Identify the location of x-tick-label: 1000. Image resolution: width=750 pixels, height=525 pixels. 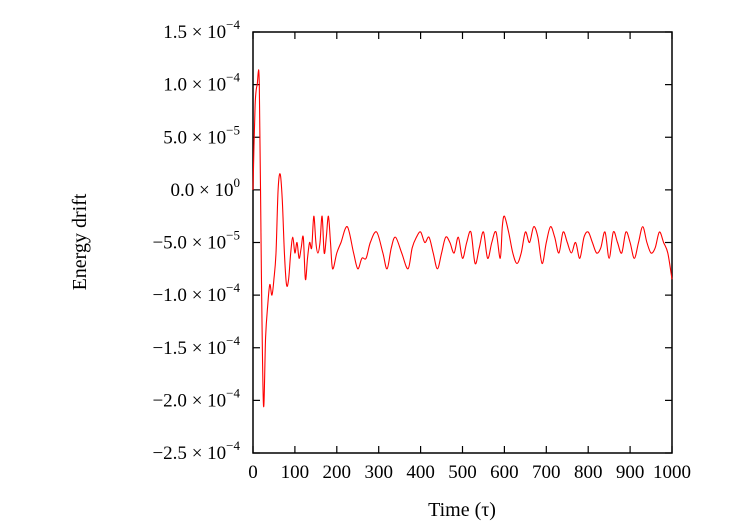
(672, 472).